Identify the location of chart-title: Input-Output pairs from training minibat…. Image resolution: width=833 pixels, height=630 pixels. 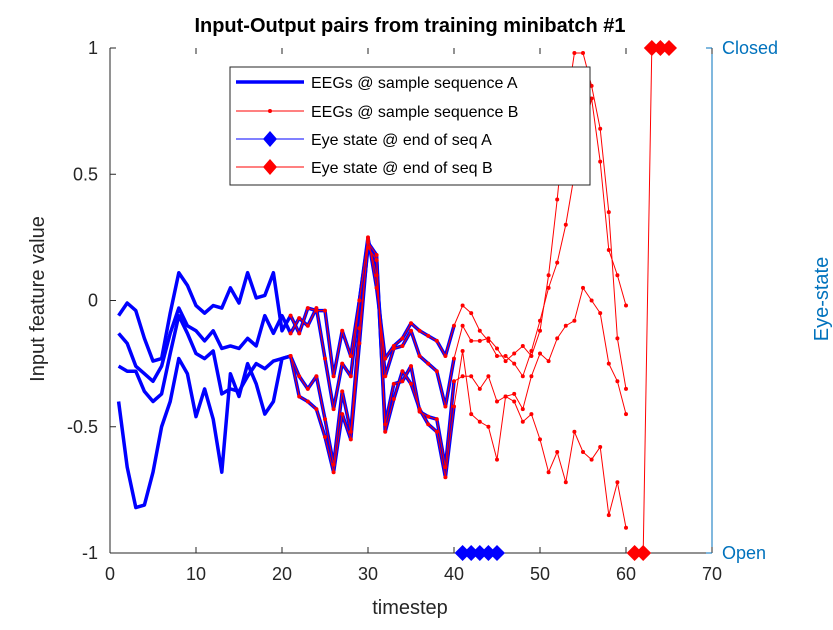
(409, 26).